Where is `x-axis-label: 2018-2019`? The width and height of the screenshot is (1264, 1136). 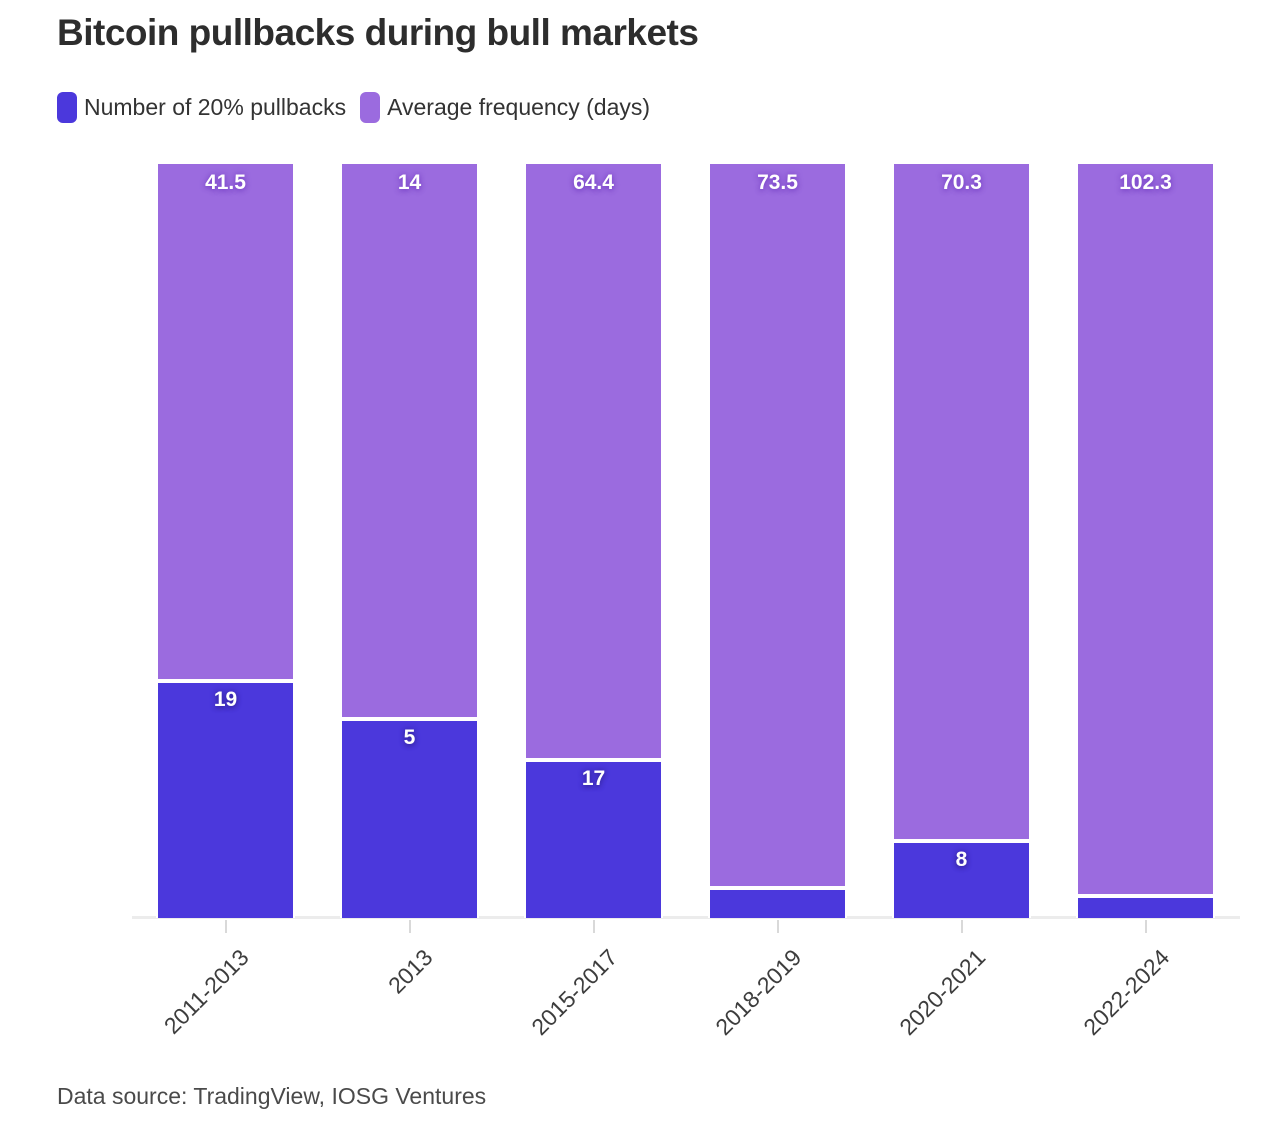 x-axis-label: 2018-2019 is located at coordinates (757, 992).